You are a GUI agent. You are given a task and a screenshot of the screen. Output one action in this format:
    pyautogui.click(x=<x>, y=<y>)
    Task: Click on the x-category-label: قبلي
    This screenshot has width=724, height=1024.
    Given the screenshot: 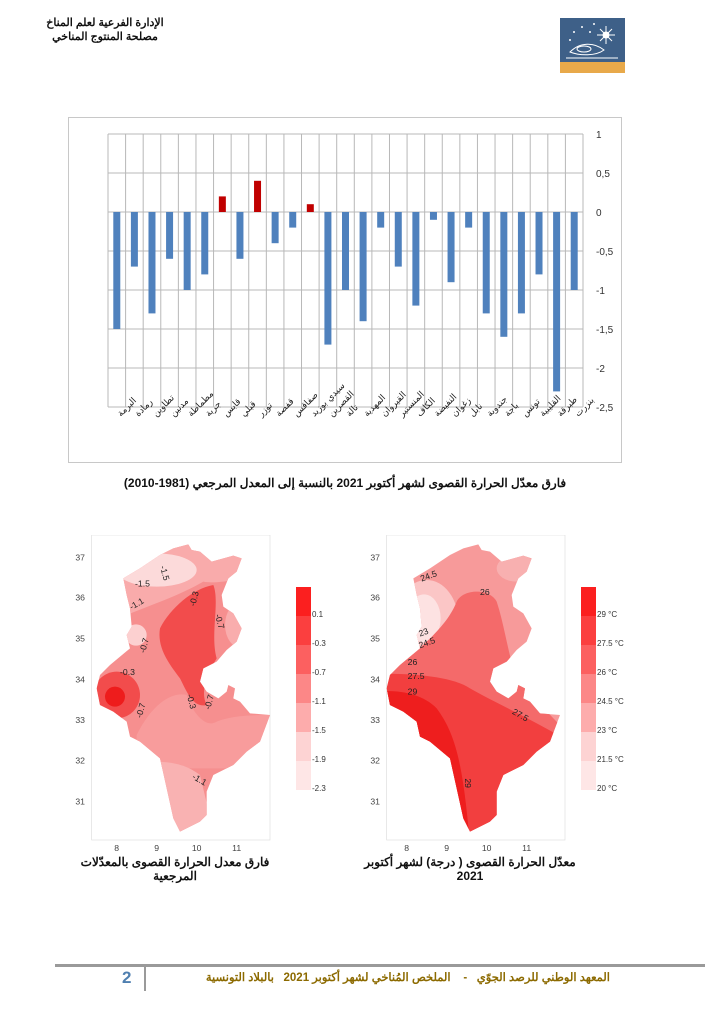 What is the action you would take?
    pyautogui.click(x=248, y=409)
    